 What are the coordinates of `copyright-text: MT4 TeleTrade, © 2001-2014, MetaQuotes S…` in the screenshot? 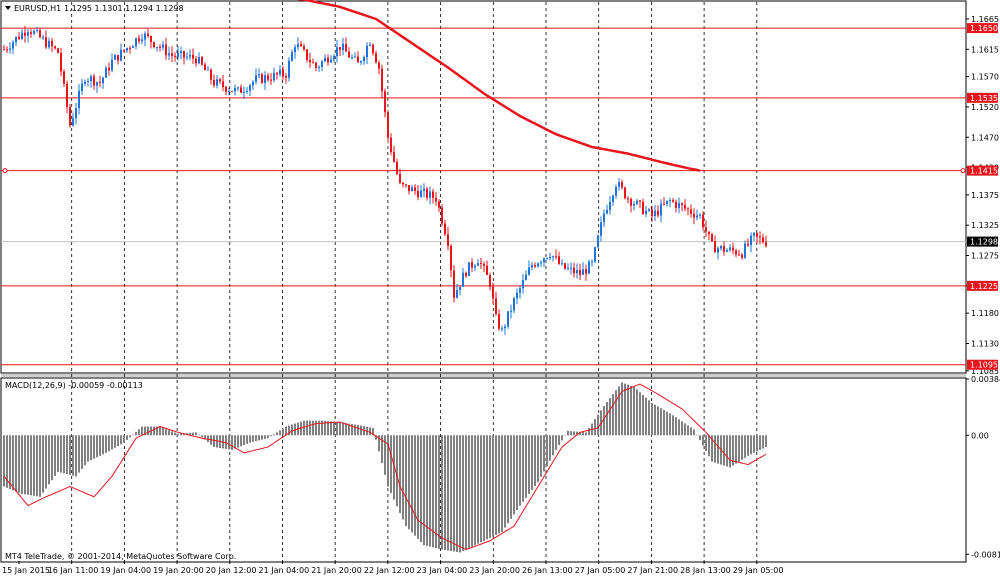 It's located at (120, 556).